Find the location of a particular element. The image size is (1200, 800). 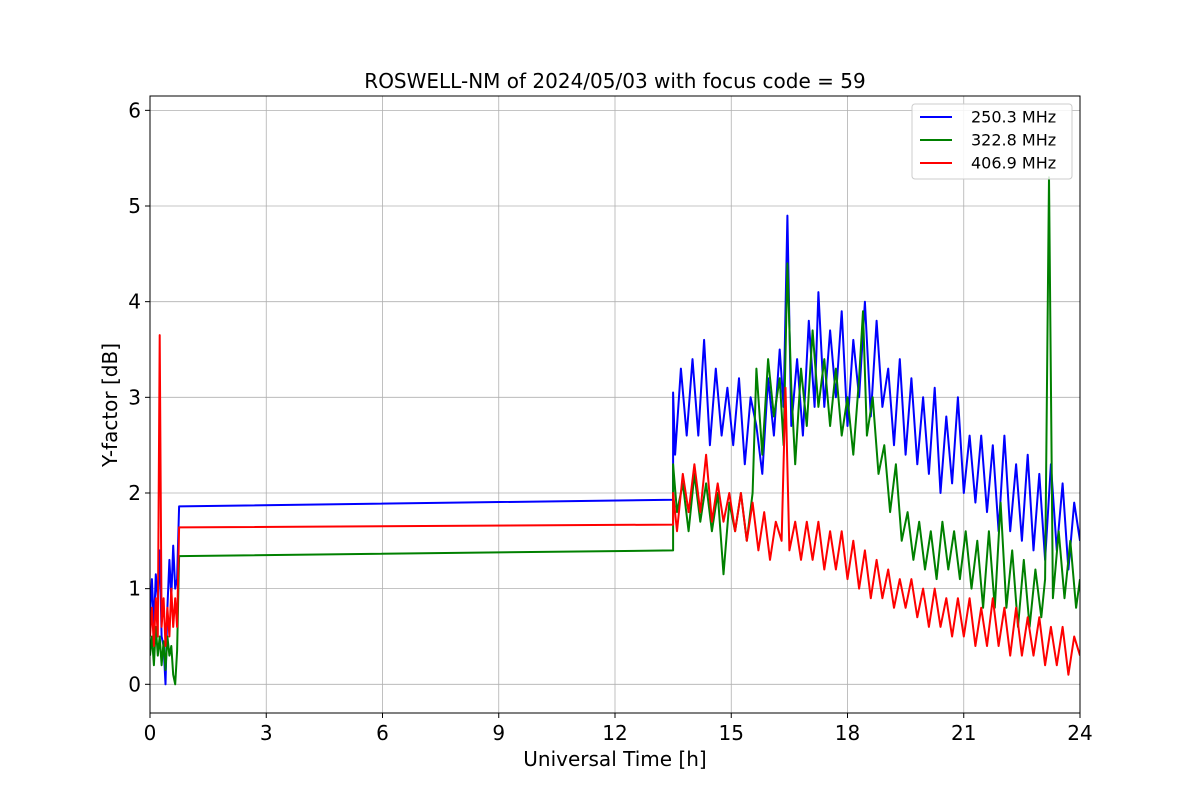

x-tick-label: 24 is located at coordinates (1079, 733).